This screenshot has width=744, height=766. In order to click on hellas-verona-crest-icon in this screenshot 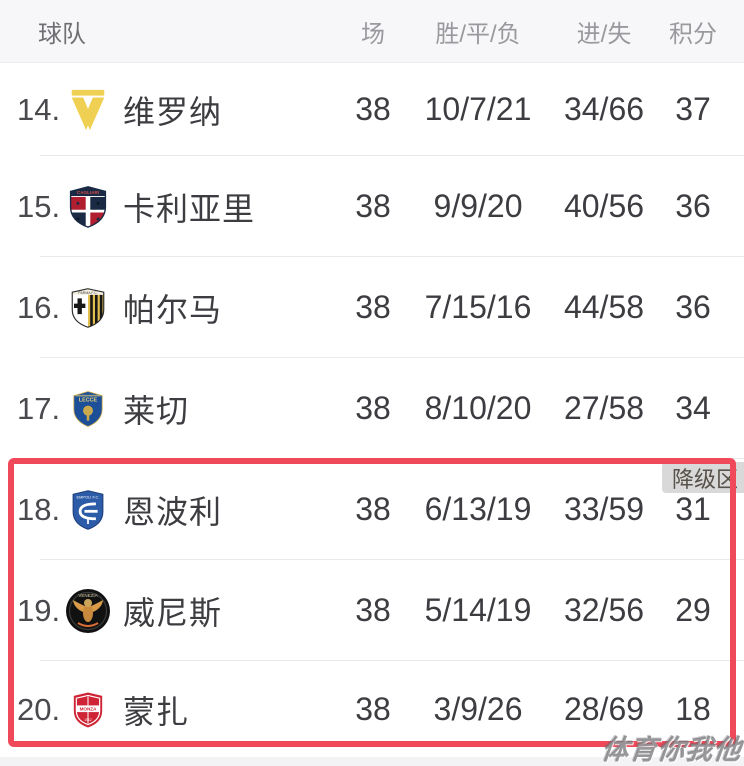, I will do `click(88, 110)`.